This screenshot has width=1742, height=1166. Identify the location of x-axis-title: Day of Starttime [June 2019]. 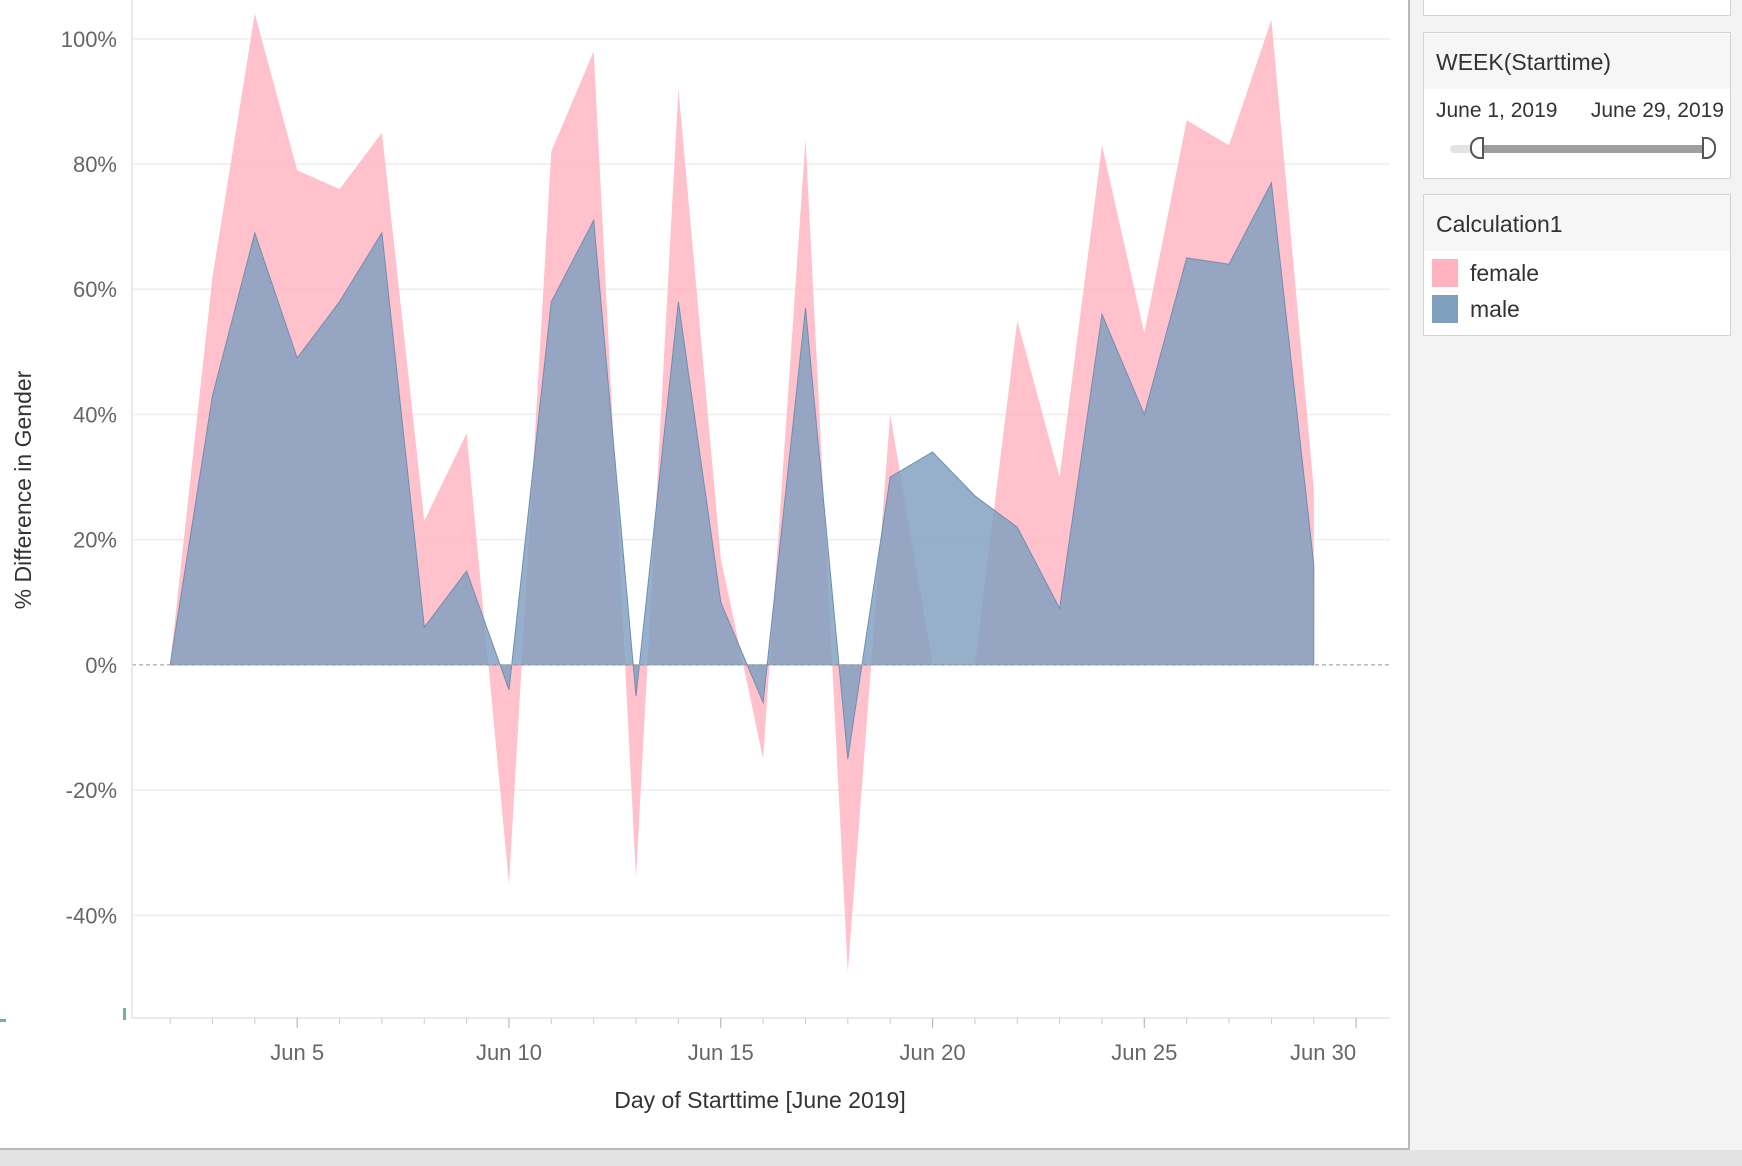
(760, 1100).